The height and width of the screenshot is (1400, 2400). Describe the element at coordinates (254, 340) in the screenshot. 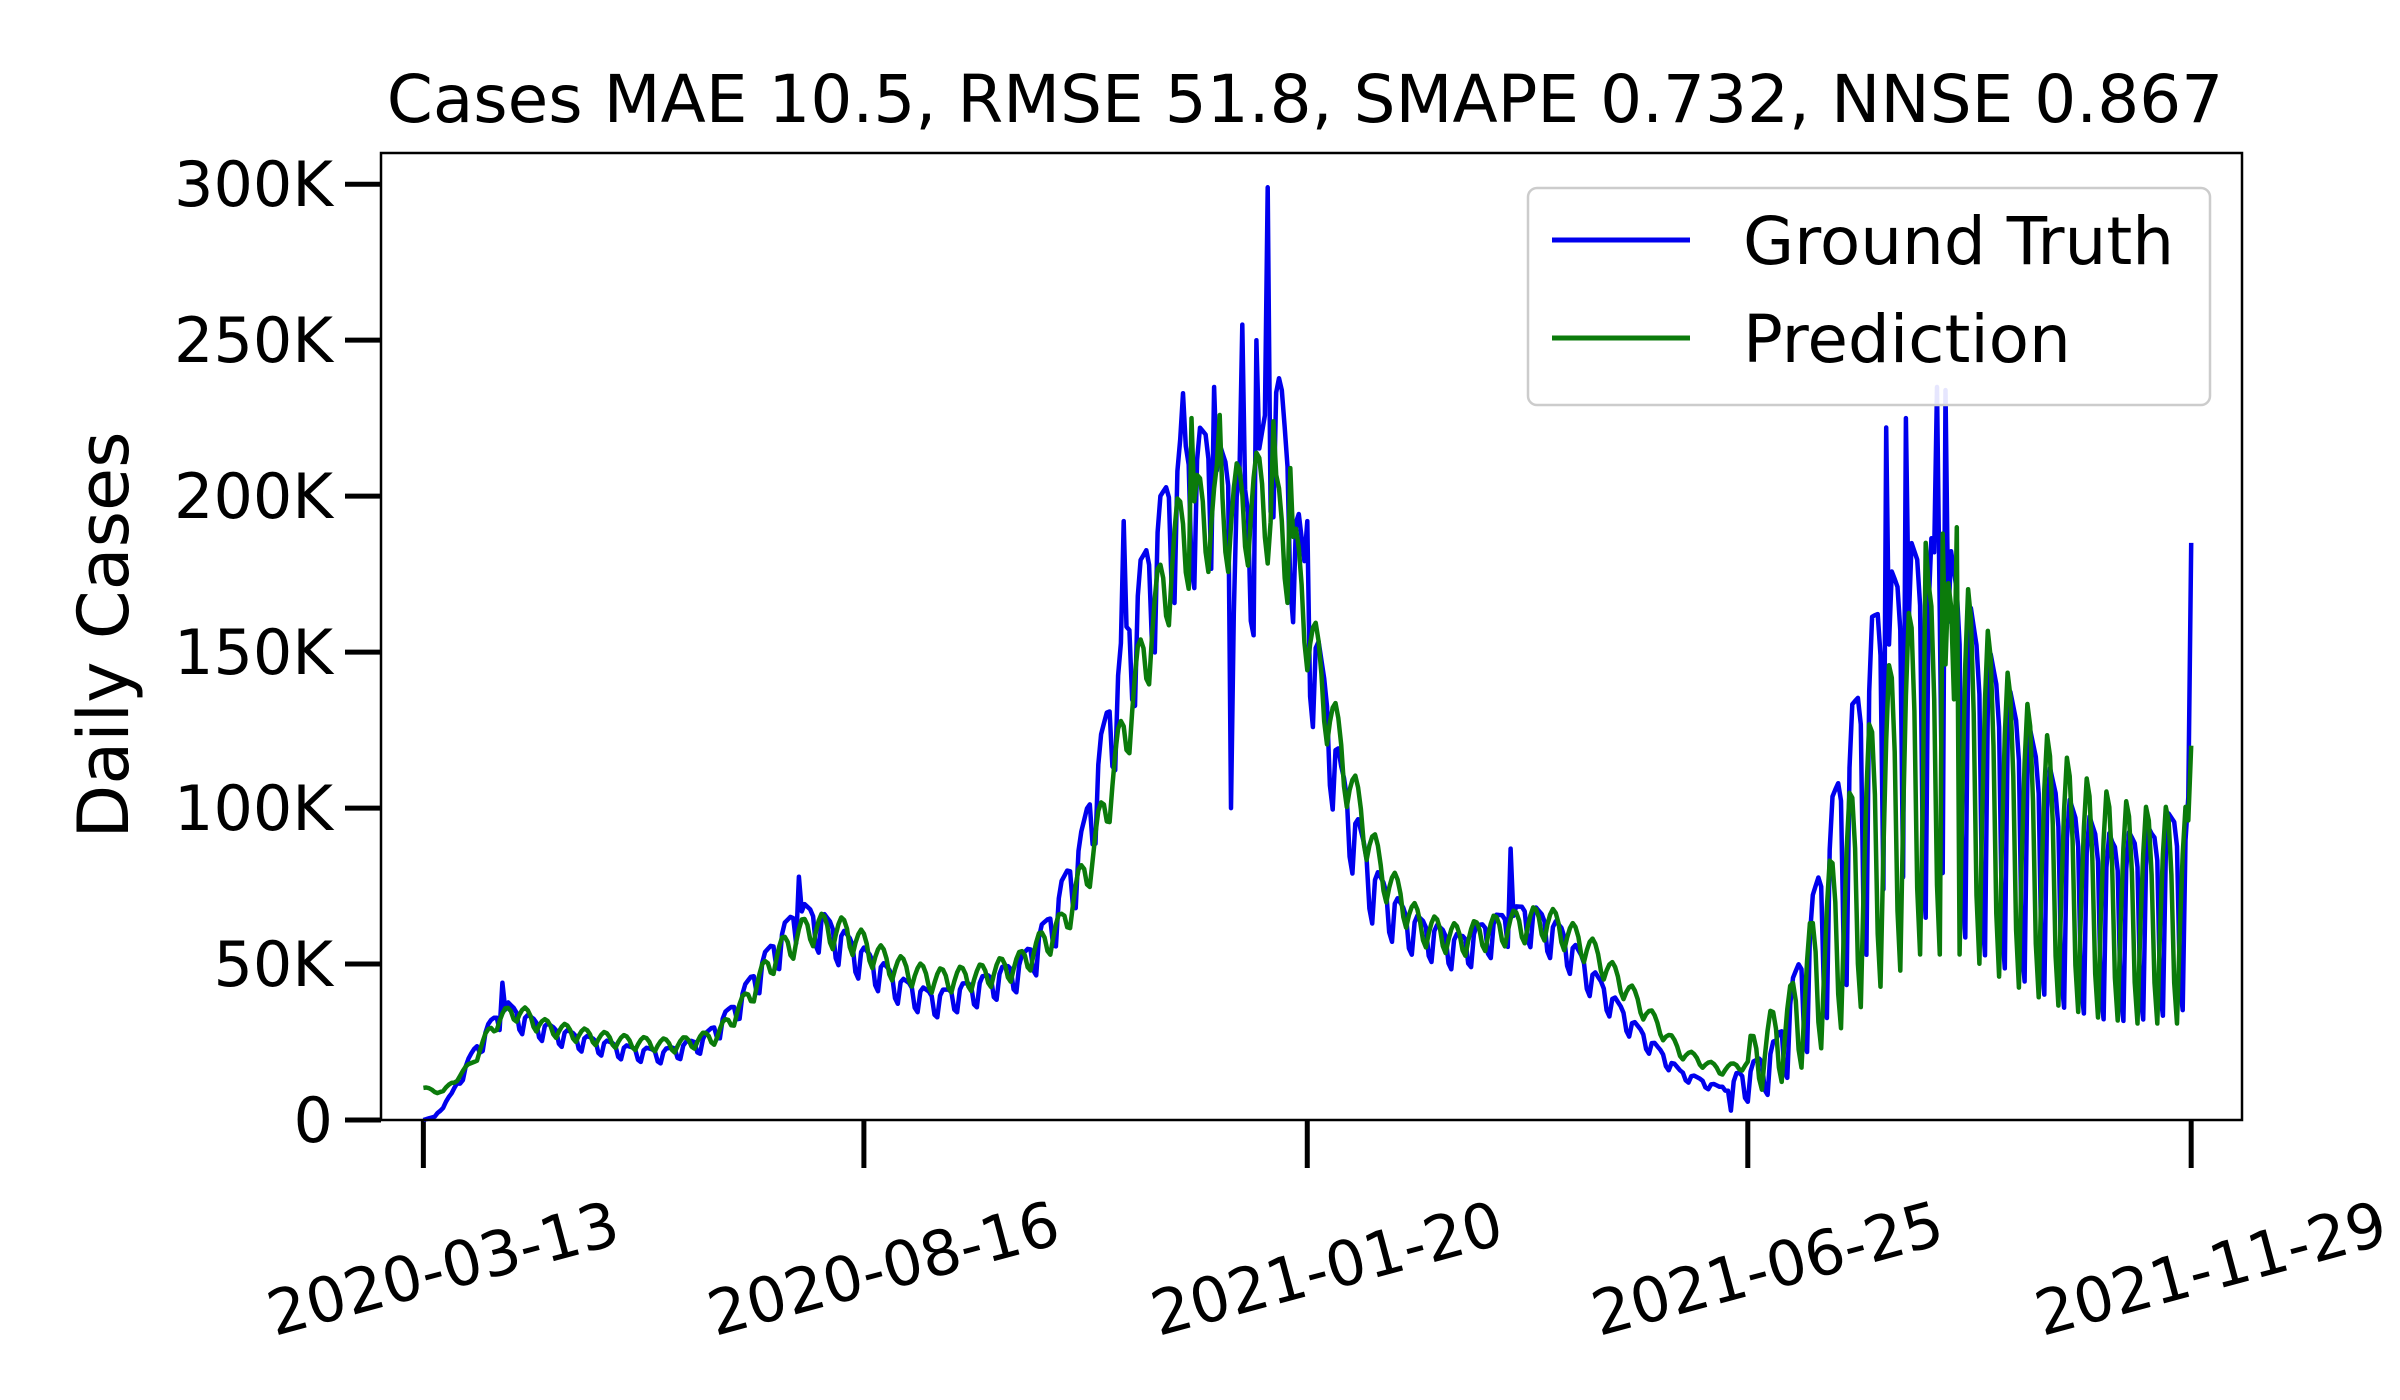

I see `y-tick-label: 250K` at that location.